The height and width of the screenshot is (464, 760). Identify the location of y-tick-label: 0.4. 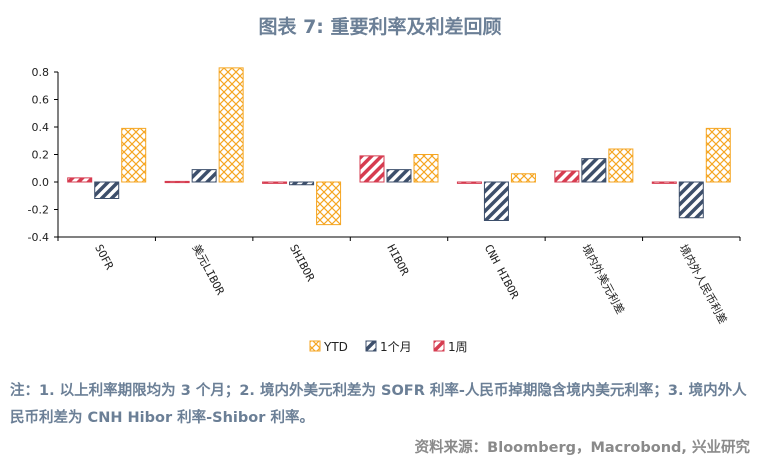
(41, 127).